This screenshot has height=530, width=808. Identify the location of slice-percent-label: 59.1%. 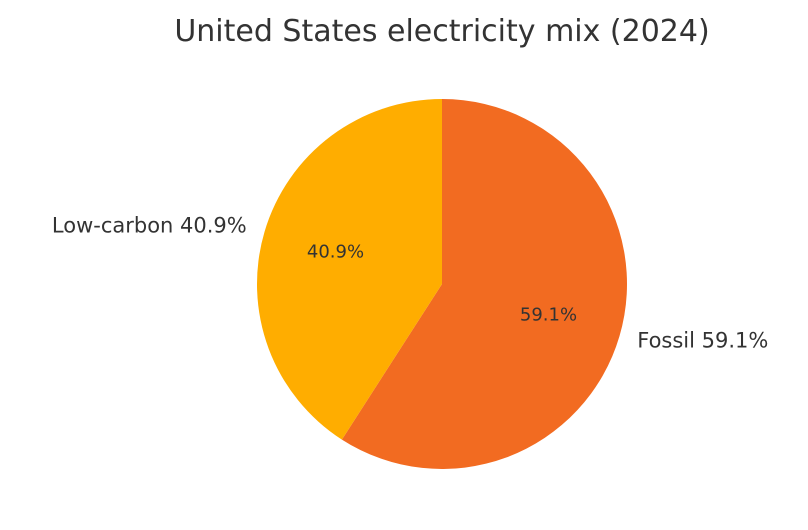
(548, 314).